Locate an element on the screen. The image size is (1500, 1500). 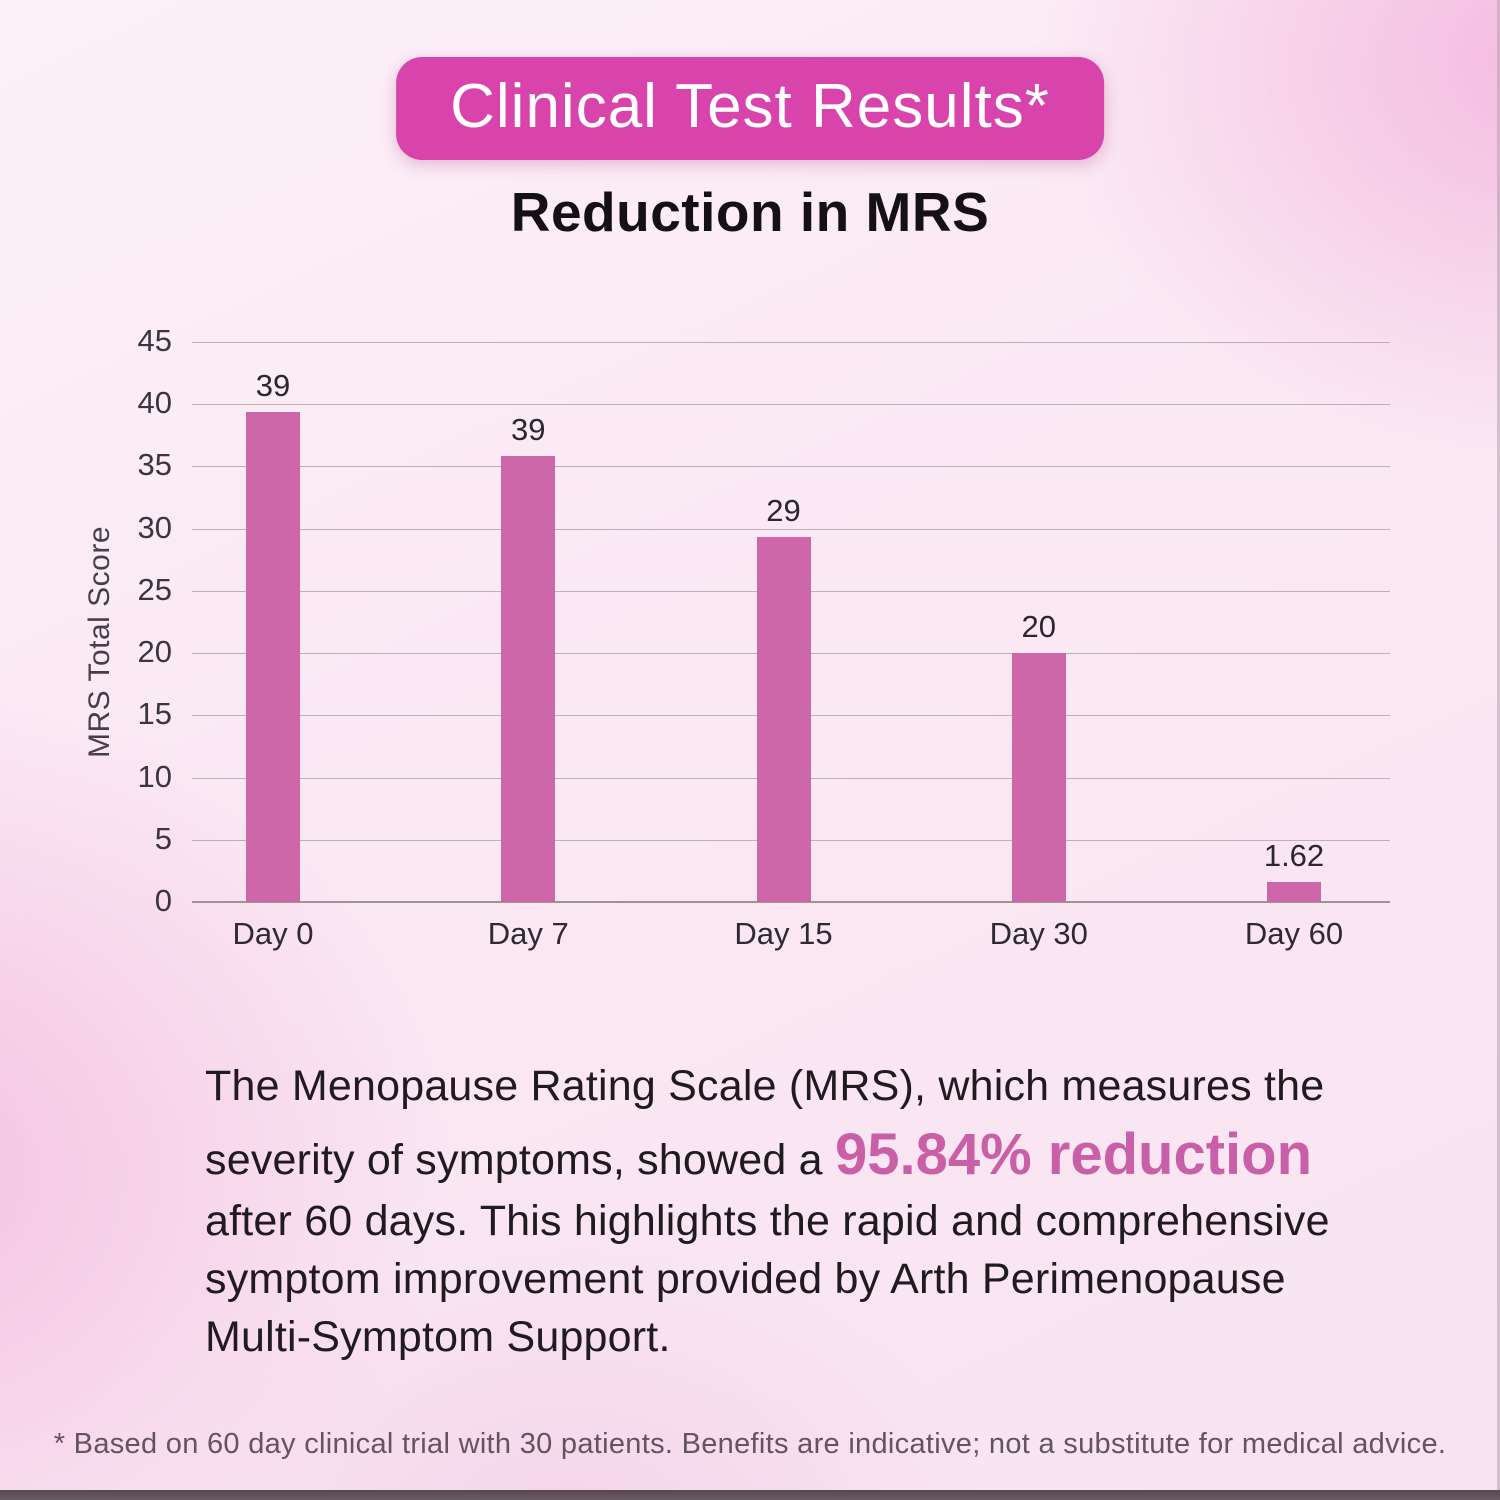
bar-value-label-day-15: 29 is located at coordinates (783, 511).